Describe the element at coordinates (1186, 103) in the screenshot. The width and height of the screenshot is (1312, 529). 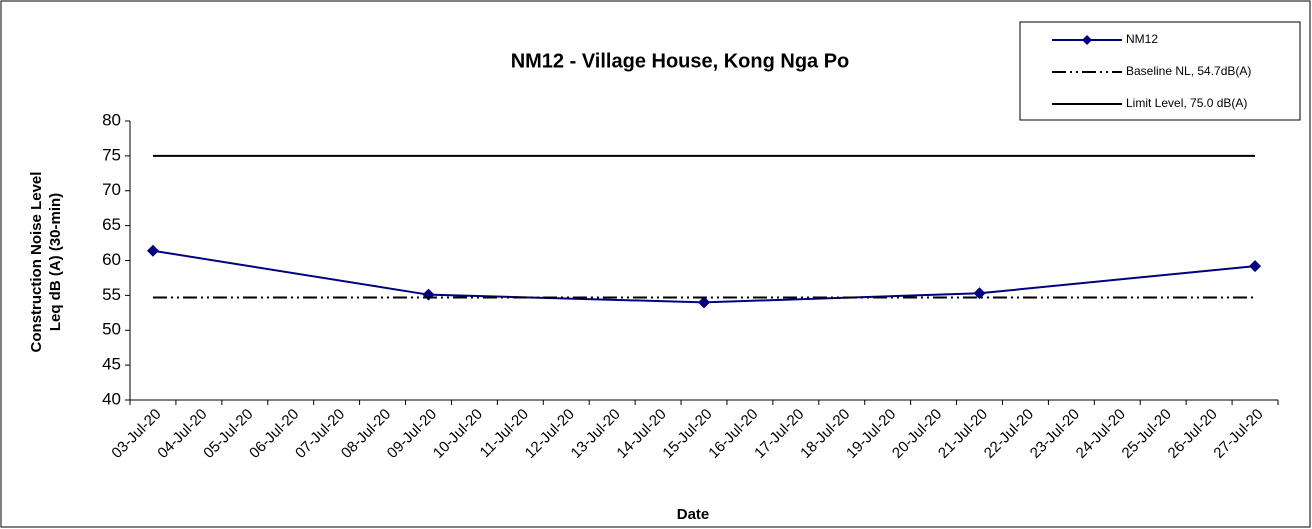
I see `legend-label: Limit Level, 75.0 dB(A)` at that location.